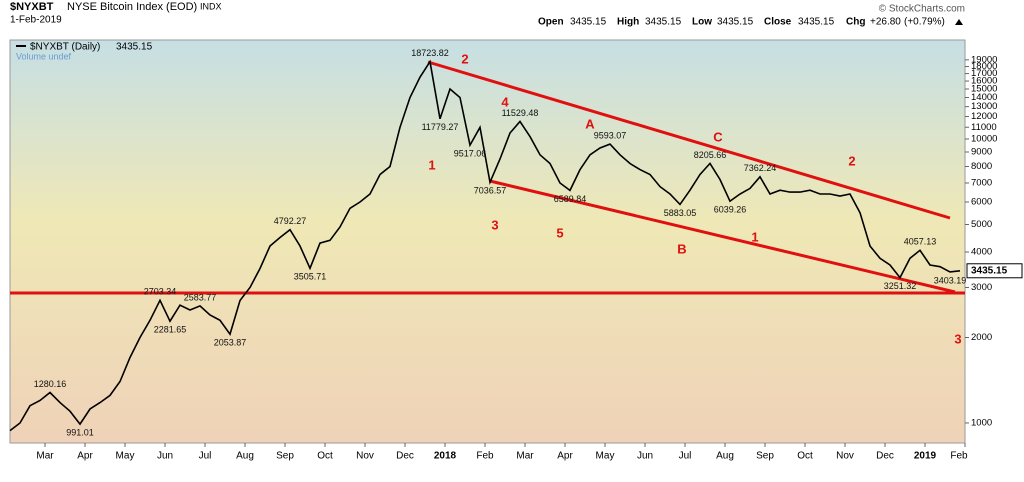 Image resolution: width=1024 pixels, height=482 pixels. Describe the element at coordinates (431, 164) in the screenshot. I see `wave-label: 1` at that location.